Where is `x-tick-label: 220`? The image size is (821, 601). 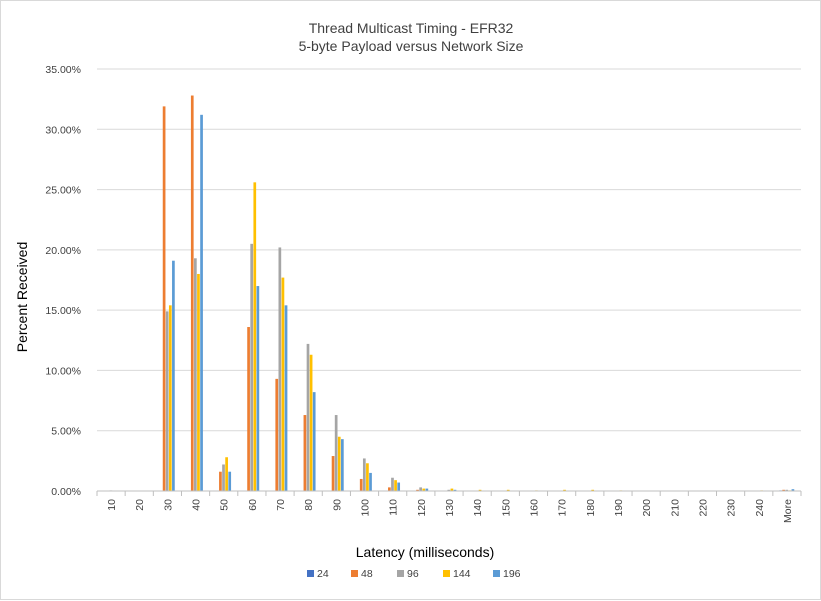
x-tick-label: 220 is located at coordinates (703, 508).